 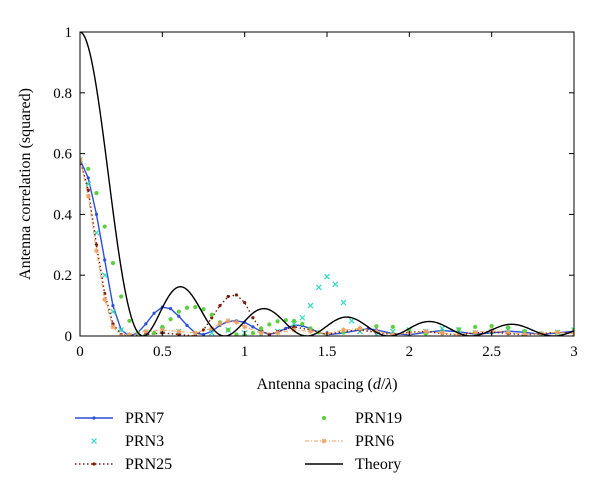 I want to click on legend-marker-prn19, so click(x=324, y=418).